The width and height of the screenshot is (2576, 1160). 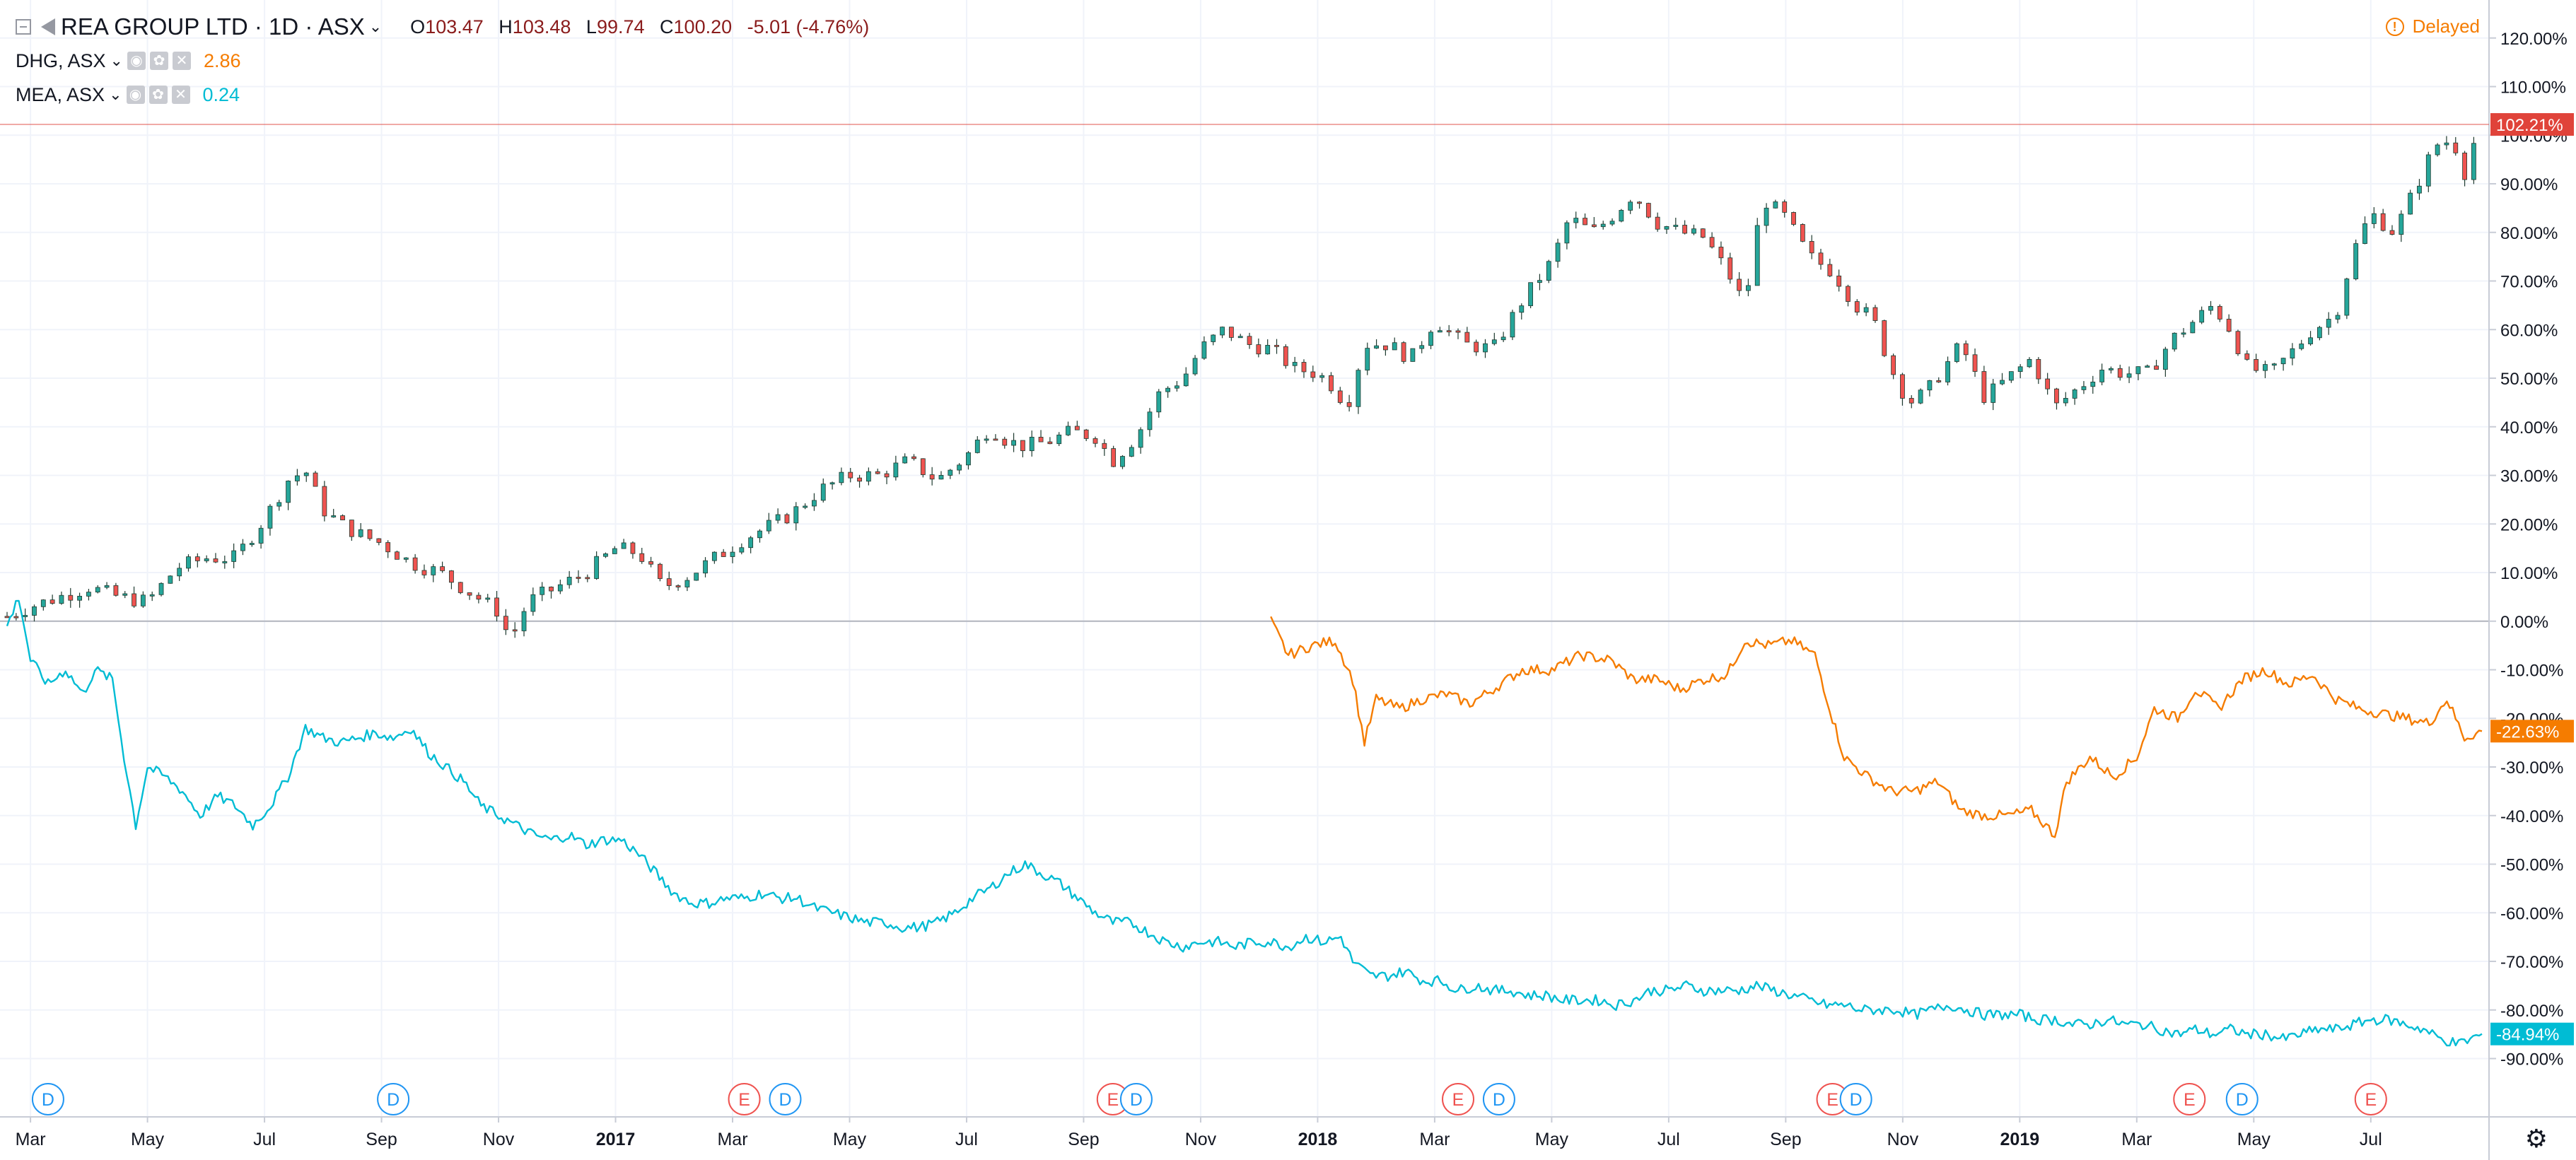 What do you see at coordinates (2020, 1139) in the screenshot?
I see `time-axis-label: 2019` at bounding box center [2020, 1139].